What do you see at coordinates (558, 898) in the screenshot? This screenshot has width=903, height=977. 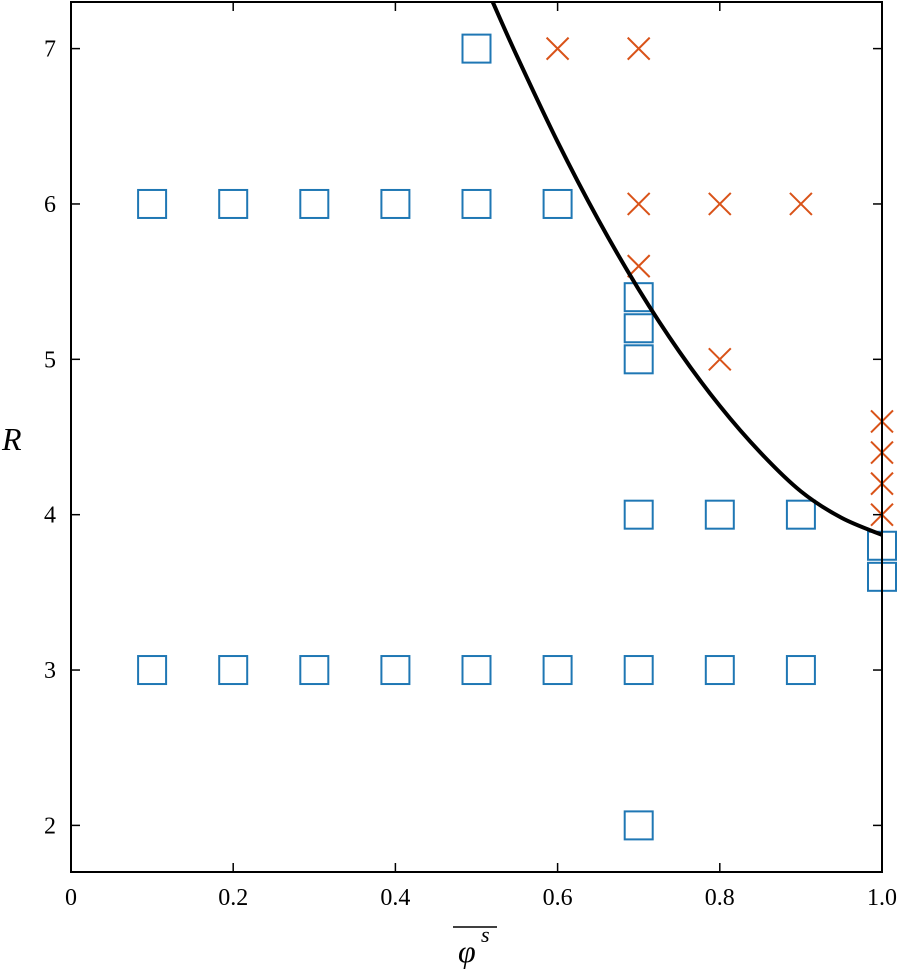 I see `x-tick-label: 0.6` at bounding box center [558, 898].